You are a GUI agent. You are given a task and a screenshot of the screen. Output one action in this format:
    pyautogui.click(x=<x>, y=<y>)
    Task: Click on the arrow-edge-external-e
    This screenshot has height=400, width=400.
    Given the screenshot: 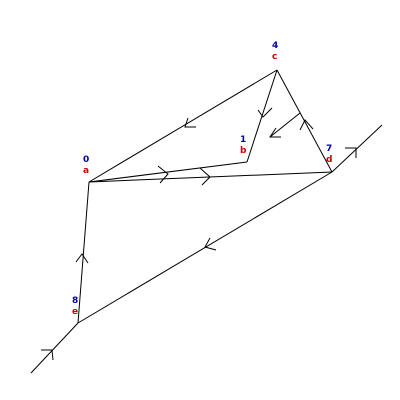 What is the action you would take?
    pyautogui.click(x=47, y=355)
    